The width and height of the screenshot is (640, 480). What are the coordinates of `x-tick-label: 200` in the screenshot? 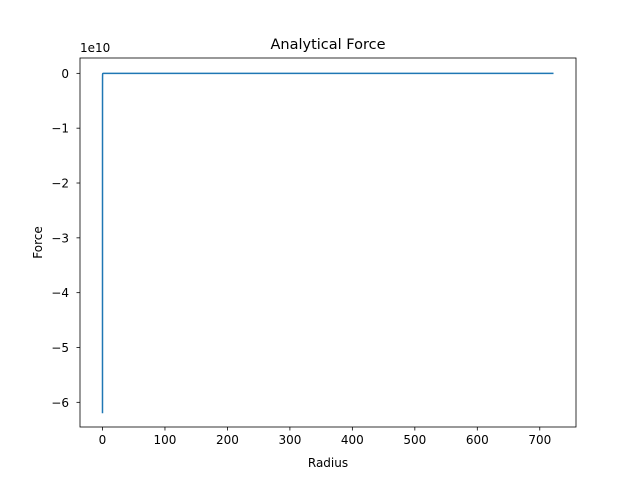 It's located at (227, 440).